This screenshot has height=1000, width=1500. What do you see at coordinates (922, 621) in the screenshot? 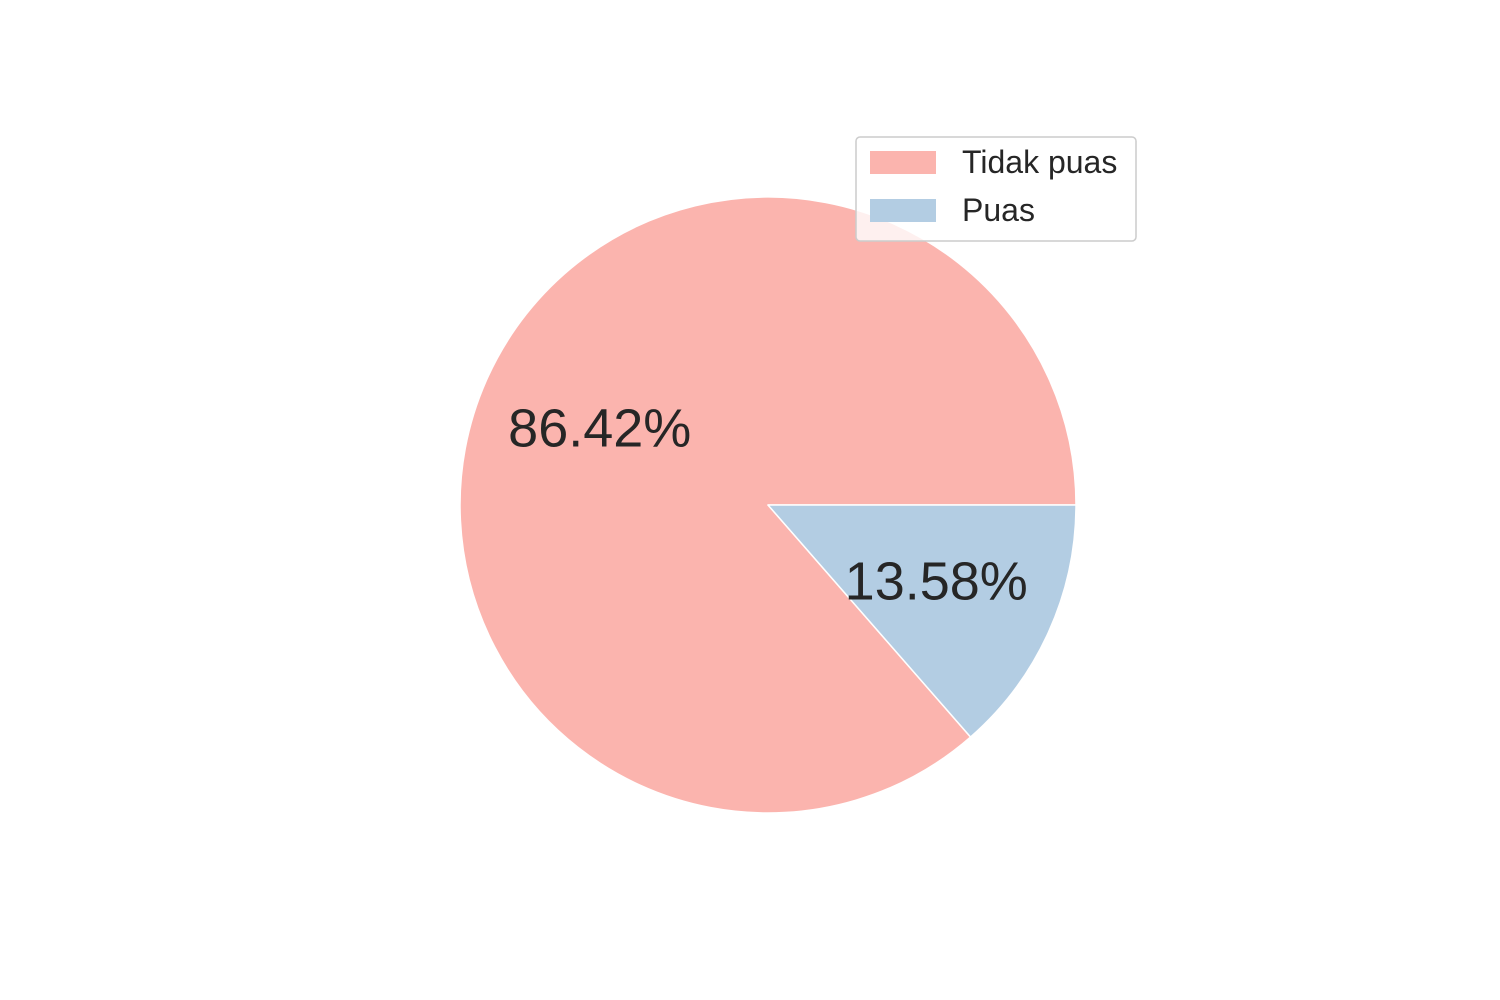
I see `pie-slice-puas` at bounding box center [922, 621].